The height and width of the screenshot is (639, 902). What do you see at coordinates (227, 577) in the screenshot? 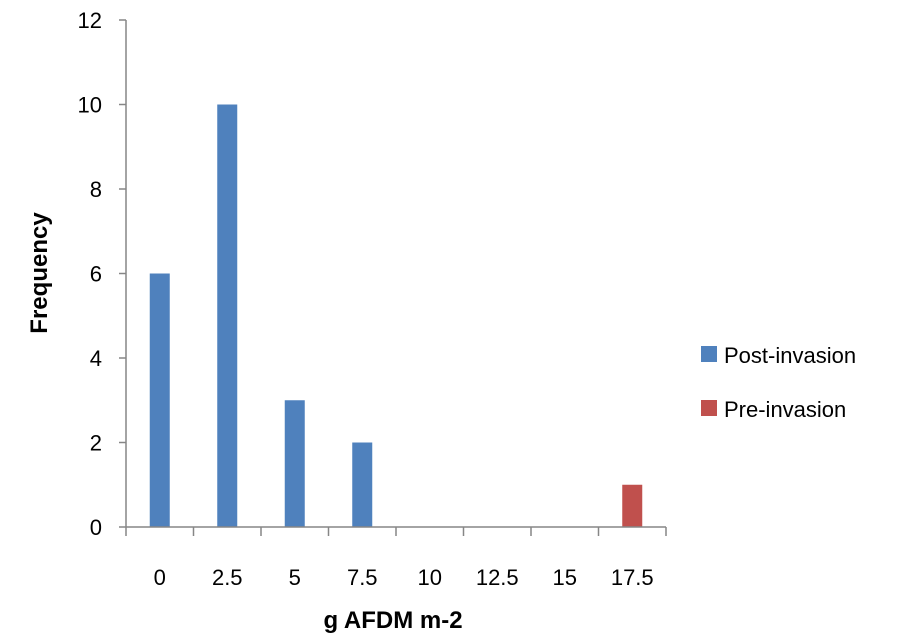
I see `x-tick-label: 2.5` at bounding box center [227, 577].